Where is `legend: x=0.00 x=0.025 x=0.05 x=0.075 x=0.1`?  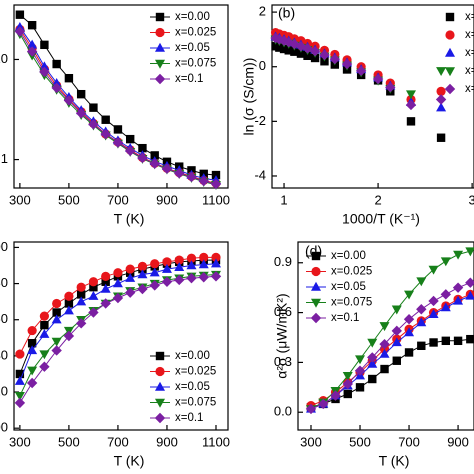 legend: x=0.00 x=0.025 x=0.05 x=0.075 x=0.1 is located at coordinates (339, 287).